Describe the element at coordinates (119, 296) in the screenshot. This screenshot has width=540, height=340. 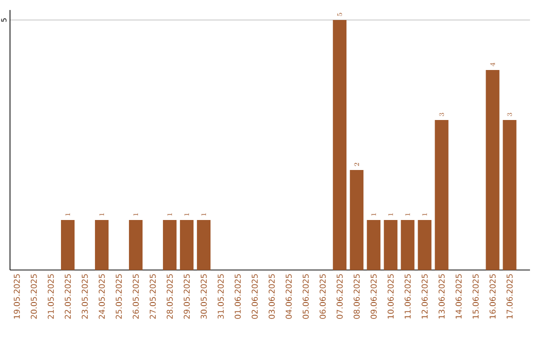
I see `x-tick-label: 25.05.2025` at that location.